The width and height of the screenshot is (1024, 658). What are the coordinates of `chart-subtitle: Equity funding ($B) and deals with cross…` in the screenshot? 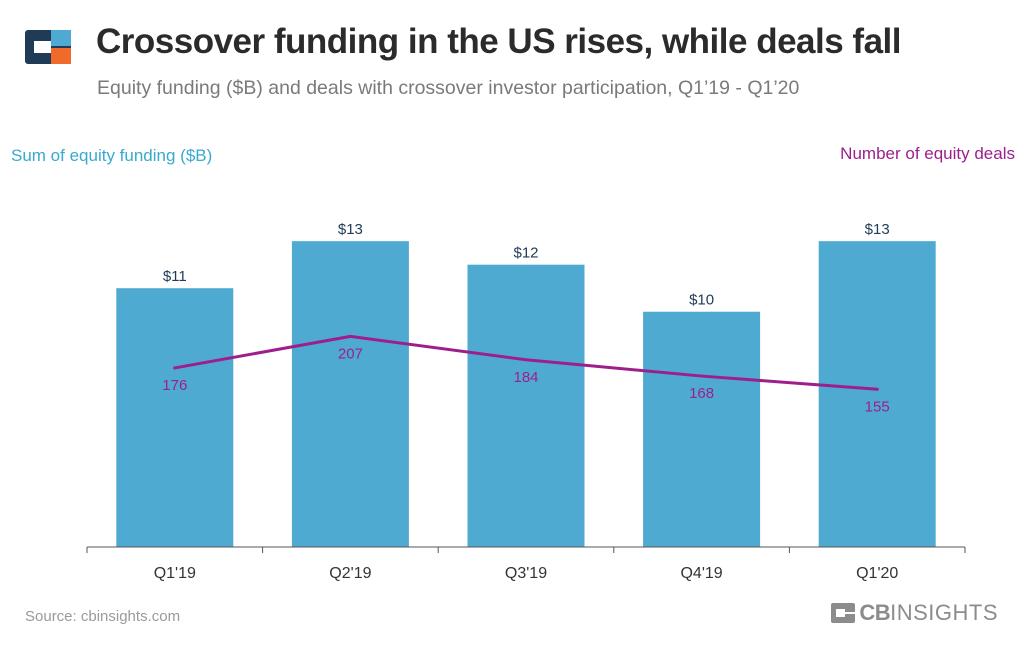 It's located at (448, 88).